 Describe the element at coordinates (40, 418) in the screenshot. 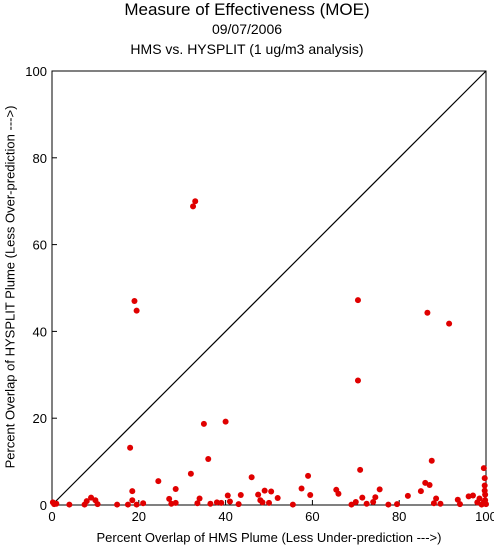

I see `y-tick-label: 20` at that location.